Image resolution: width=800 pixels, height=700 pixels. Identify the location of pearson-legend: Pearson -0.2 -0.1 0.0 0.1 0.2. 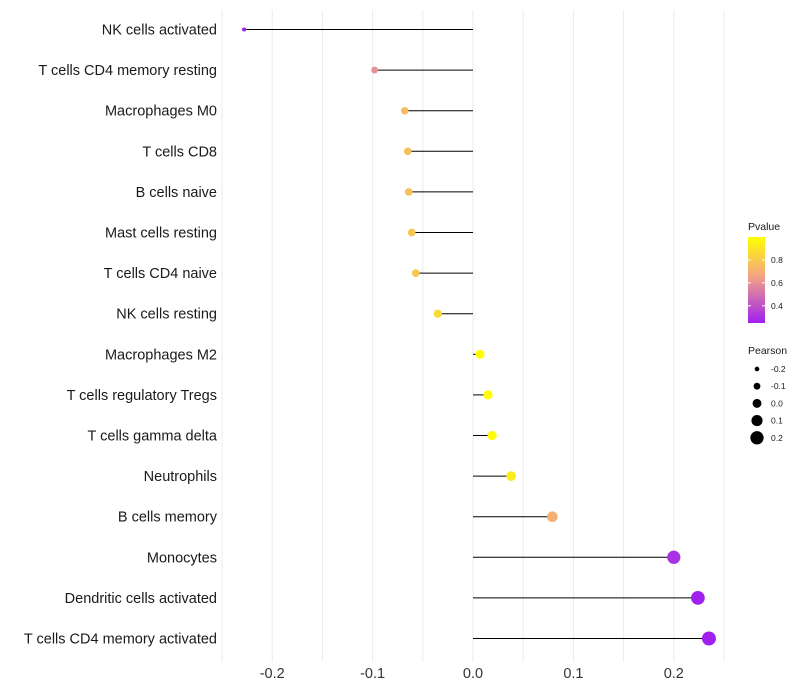
(767, 395).